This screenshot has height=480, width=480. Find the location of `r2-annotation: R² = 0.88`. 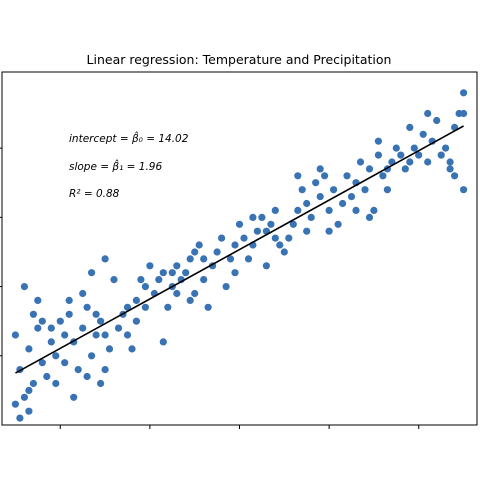

r2-annotation: R² = 0.88 is located at coordinates (94, 194).